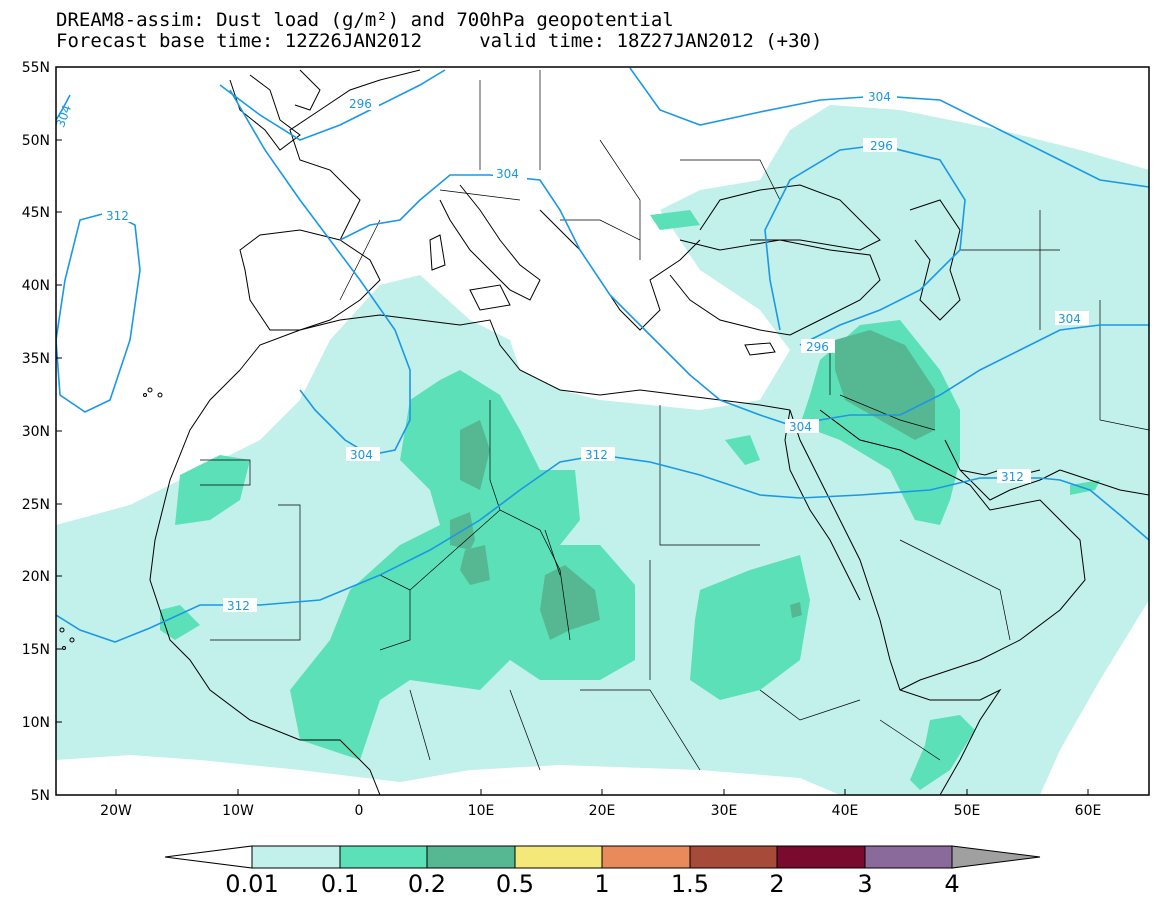 Image resolution: width=1165 pixels, height=907 pixels. Describe the element at coordinates (690, 884) in the screenshot. I see `colorbar-label: 1.5` at that location.